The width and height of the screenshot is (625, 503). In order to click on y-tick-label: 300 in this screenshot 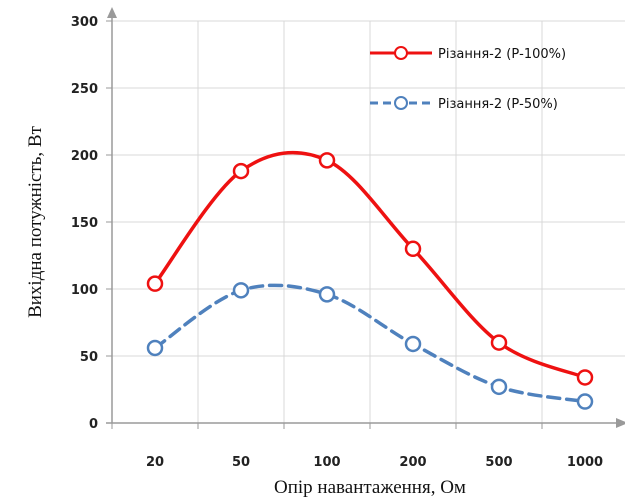, I will do `click(84, 22)`.